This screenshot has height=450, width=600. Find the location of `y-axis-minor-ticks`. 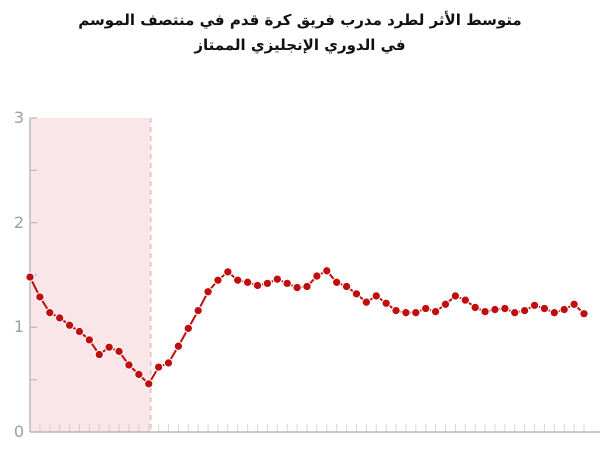

y-axis-minor-ticks is located at coordinates (33, 249).